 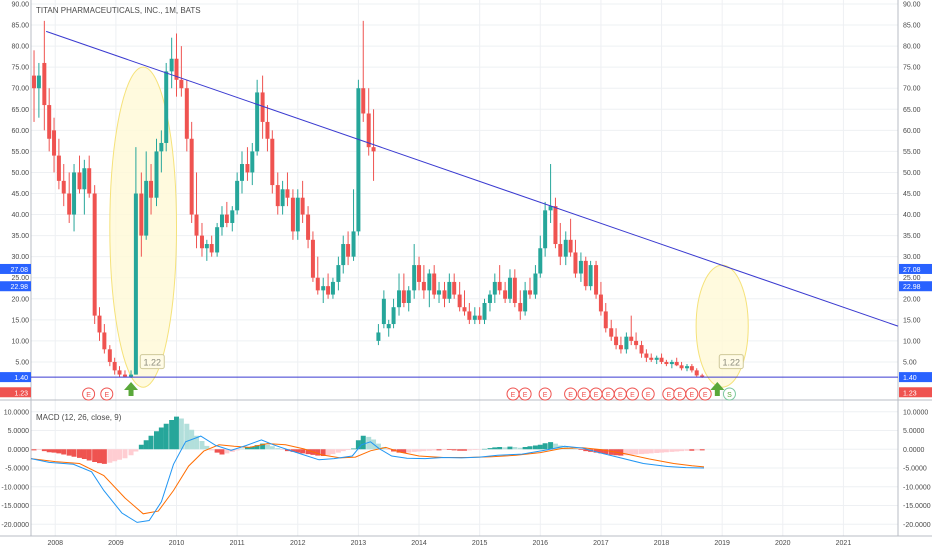 What do you see at coordinates (912, 173) in the screenshot?
I see `price-tick-label-right: 50.00` at bounding box center [912, 173].